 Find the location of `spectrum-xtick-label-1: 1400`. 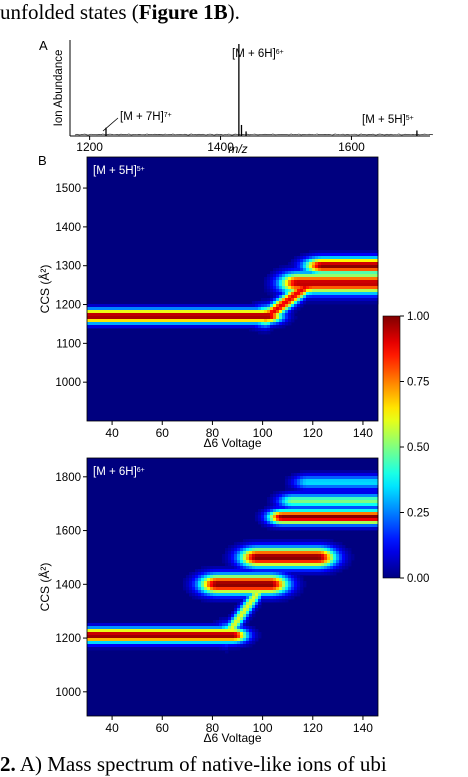

spectrum-xtick-label-1: 1400 is located at coordinates (220, 147).